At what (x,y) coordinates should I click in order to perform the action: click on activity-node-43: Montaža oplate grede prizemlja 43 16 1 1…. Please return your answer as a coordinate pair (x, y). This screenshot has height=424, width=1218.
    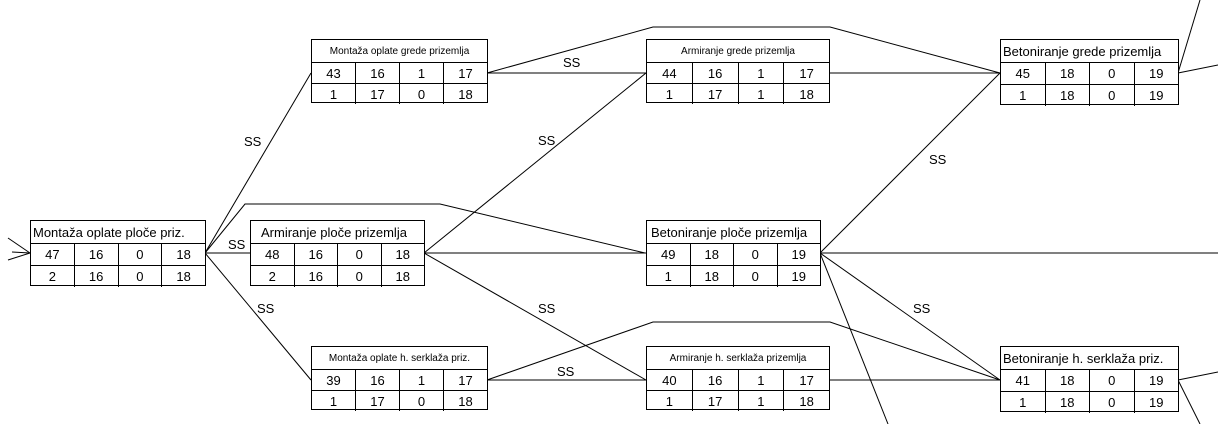
    Looking at the image, I should click on (399, 71).